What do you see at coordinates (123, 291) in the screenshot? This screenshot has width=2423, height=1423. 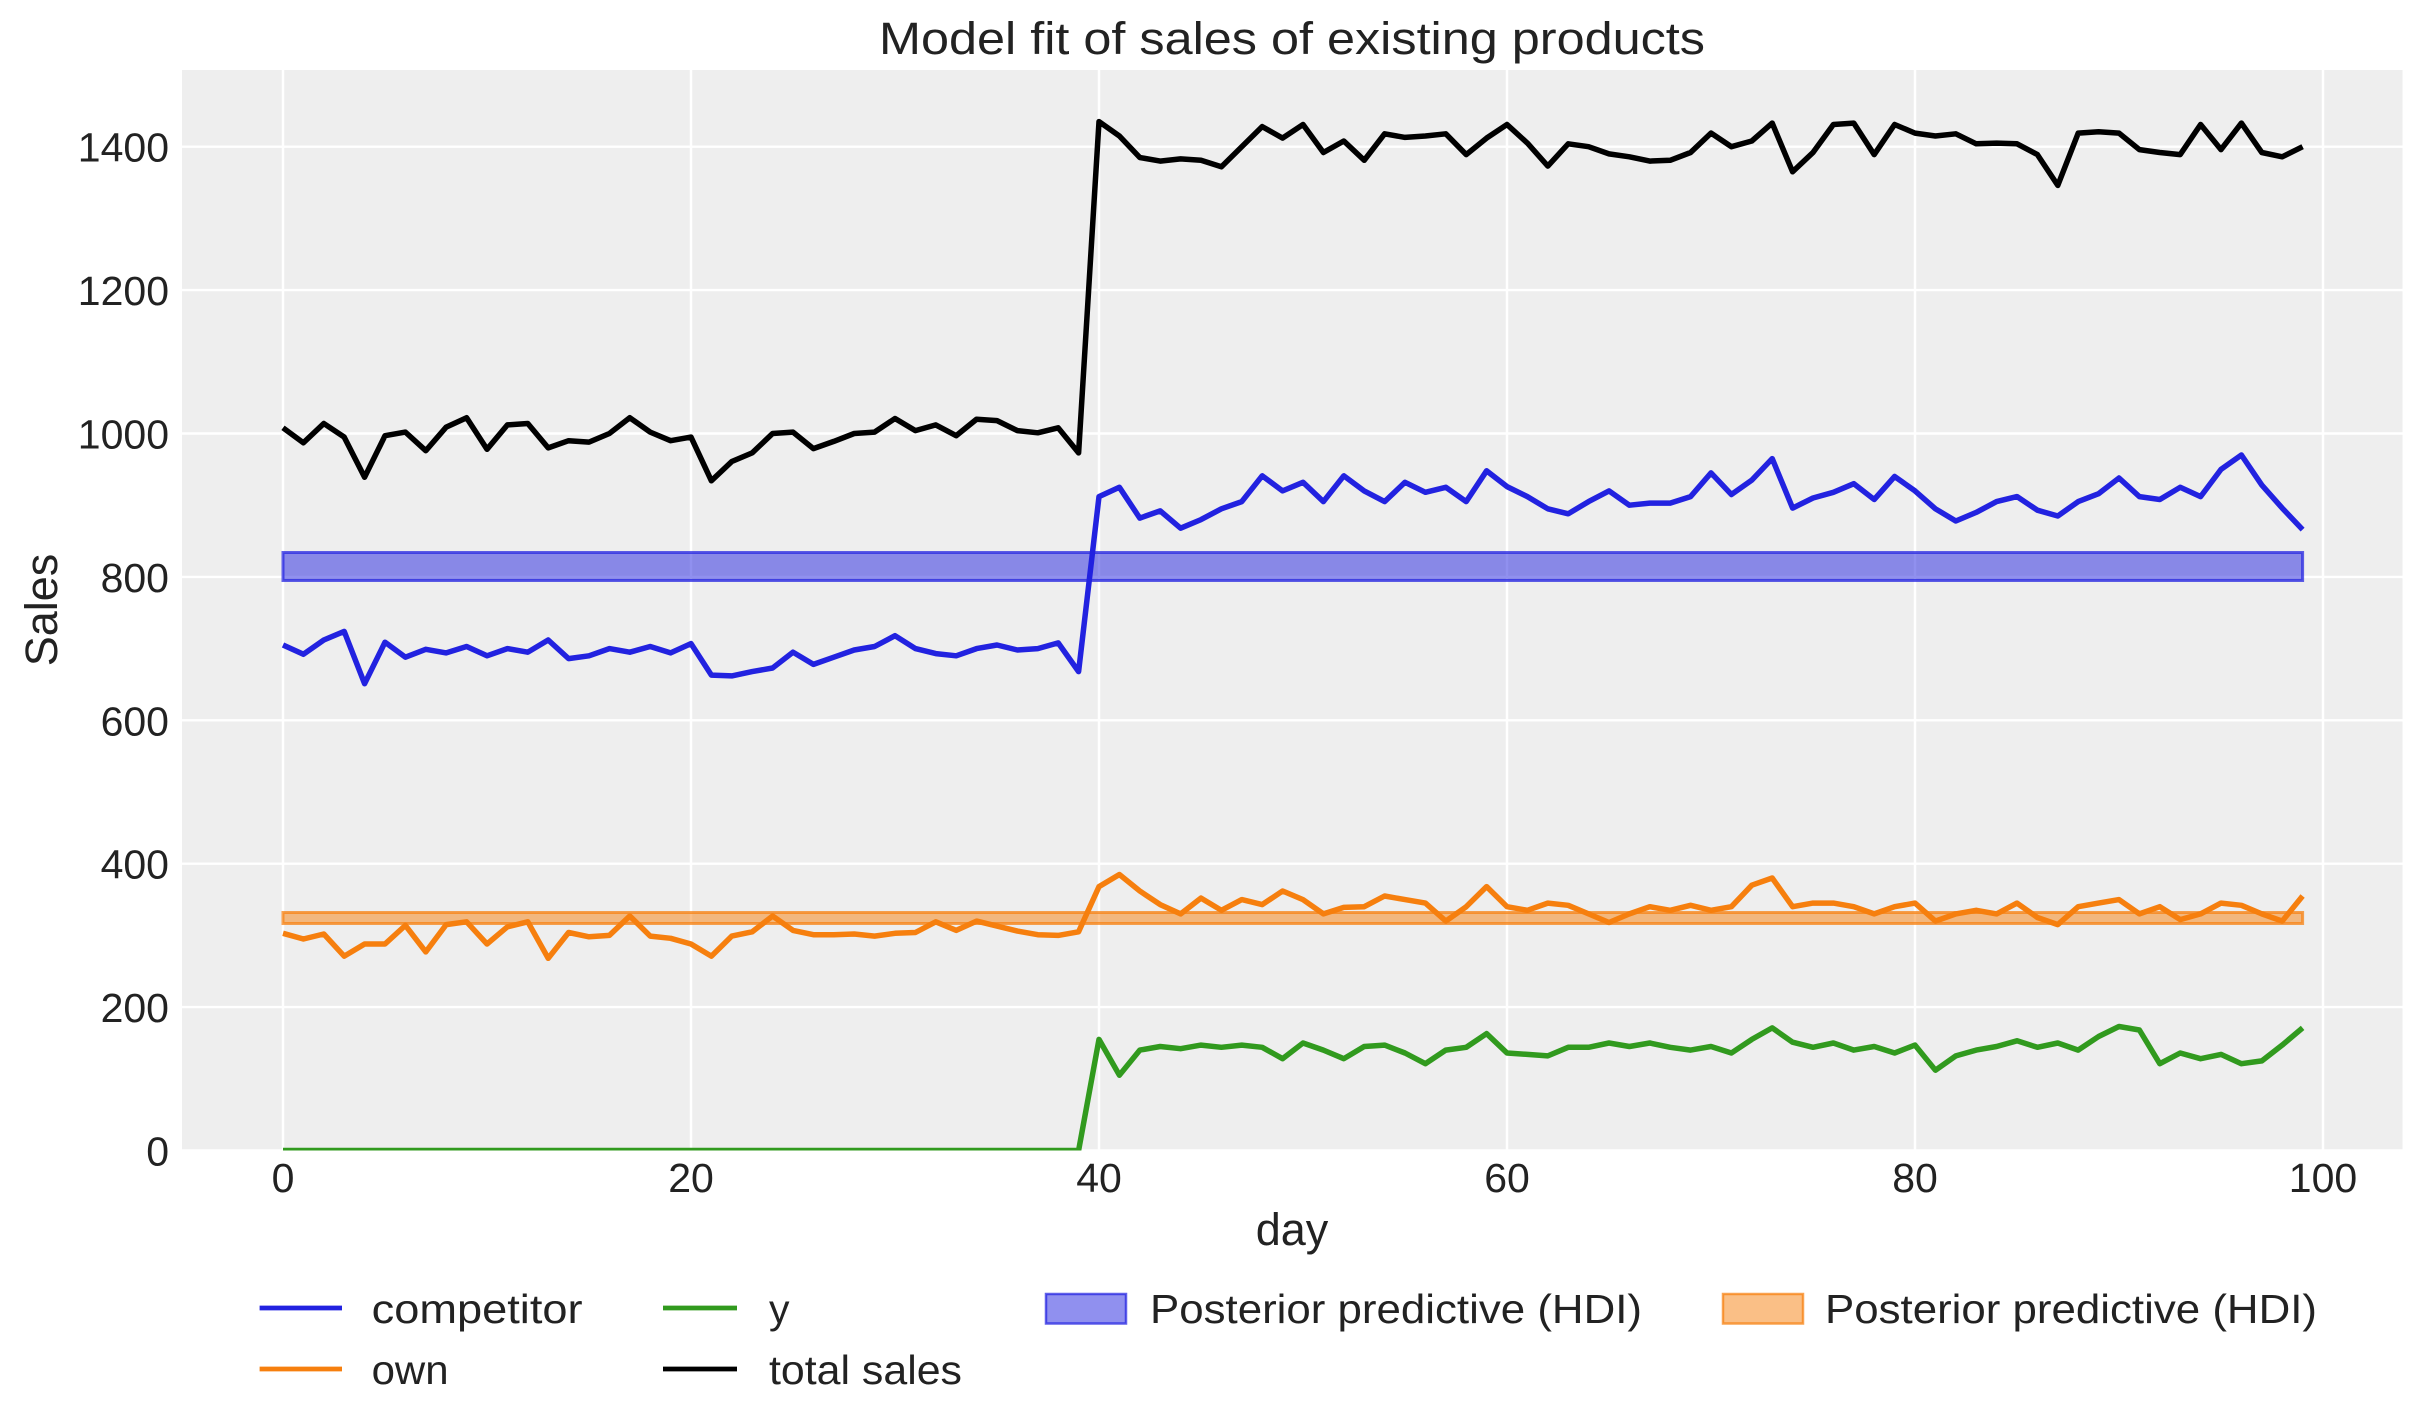 I see `svg-text: 1200` at bounding box center [123, 291].